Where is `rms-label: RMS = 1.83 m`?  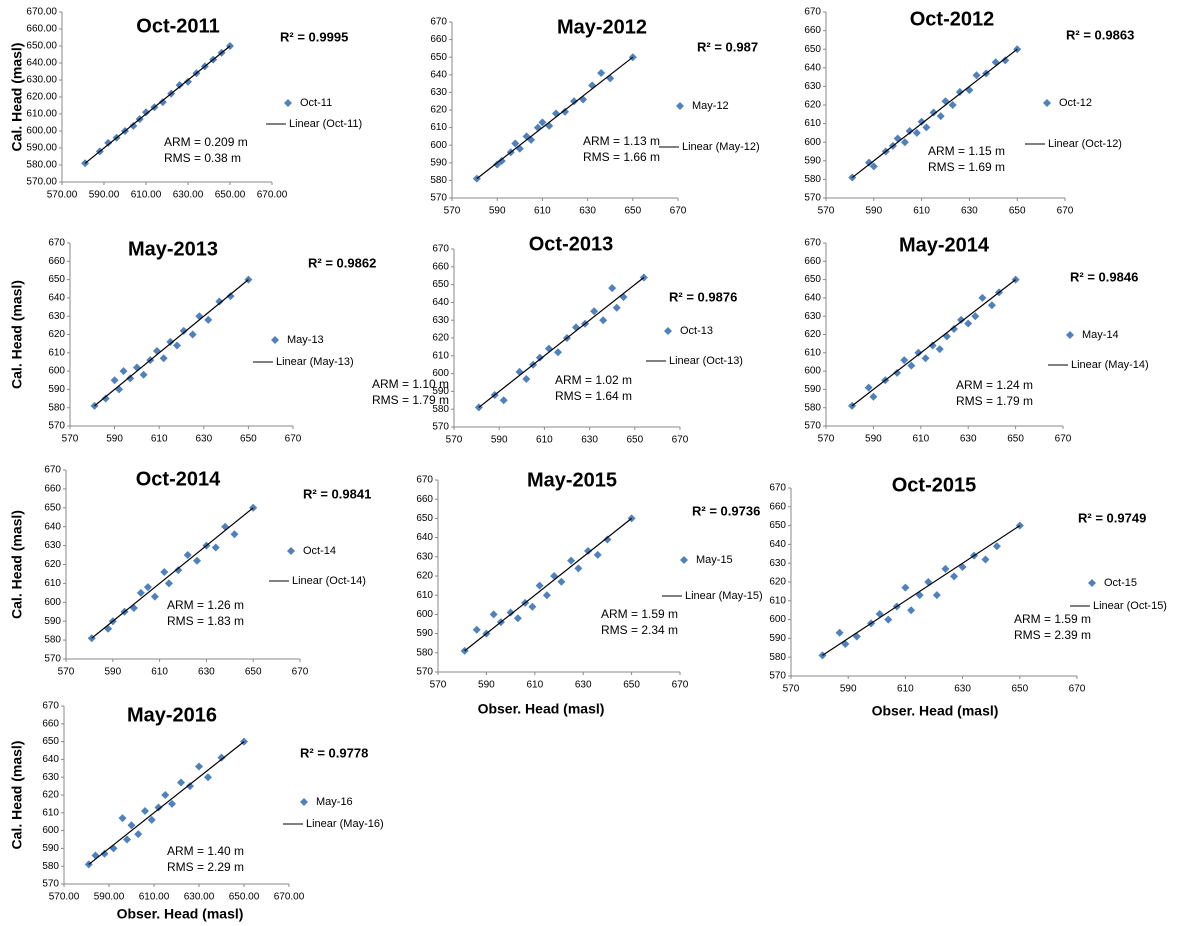
rms-label: RMS = 1.83 m is located at coordinates (205, 621).